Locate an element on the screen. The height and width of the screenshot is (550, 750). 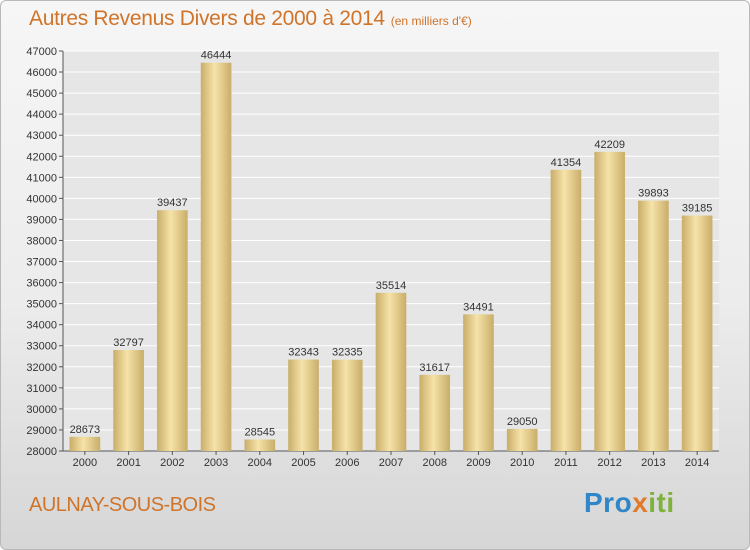
x-tick-label: 2012 is located at coordinates (609, 463).